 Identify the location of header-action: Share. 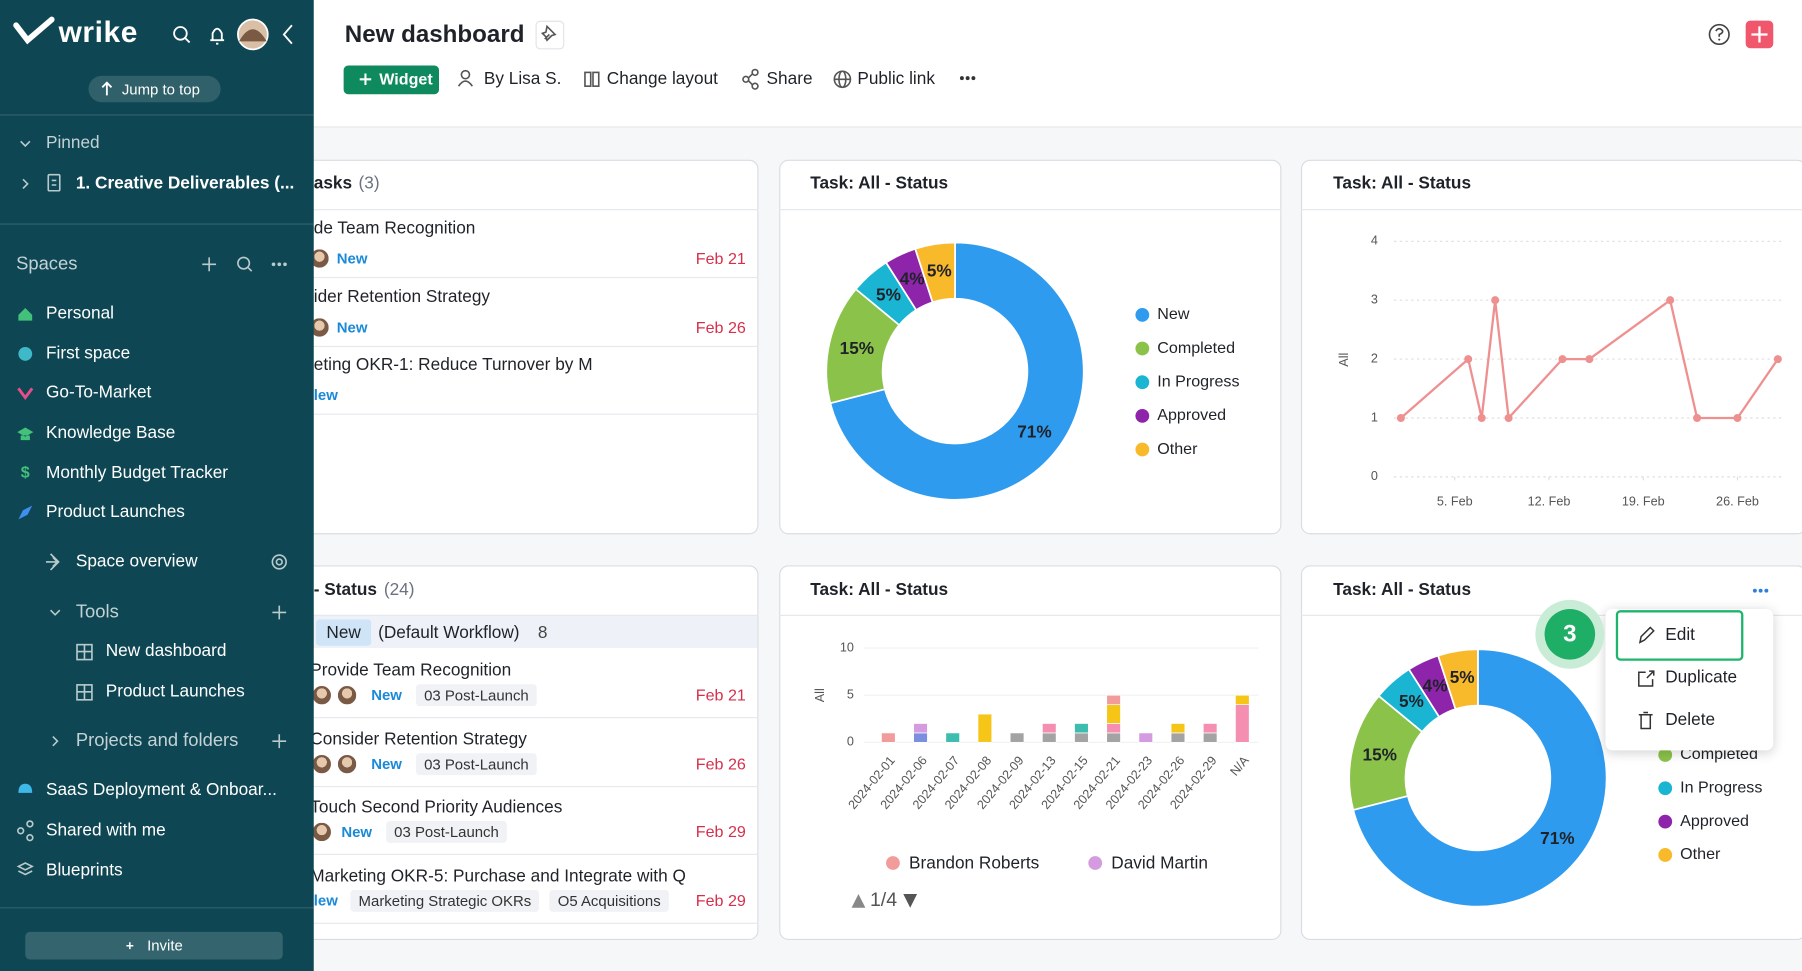
(789, 78).